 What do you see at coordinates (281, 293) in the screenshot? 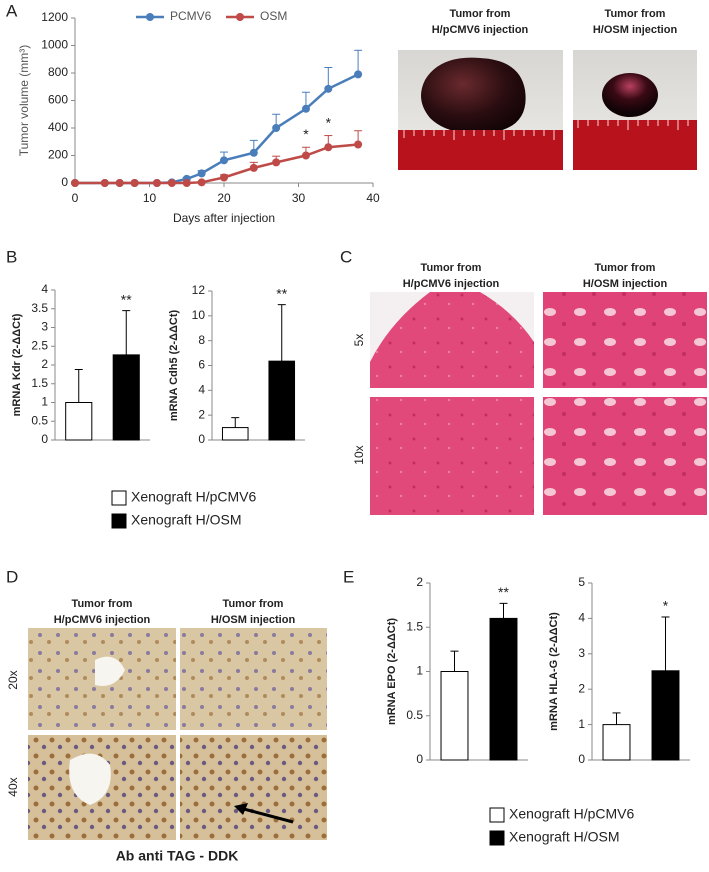
I see `annotation: **` at bounding box center [281, 293].